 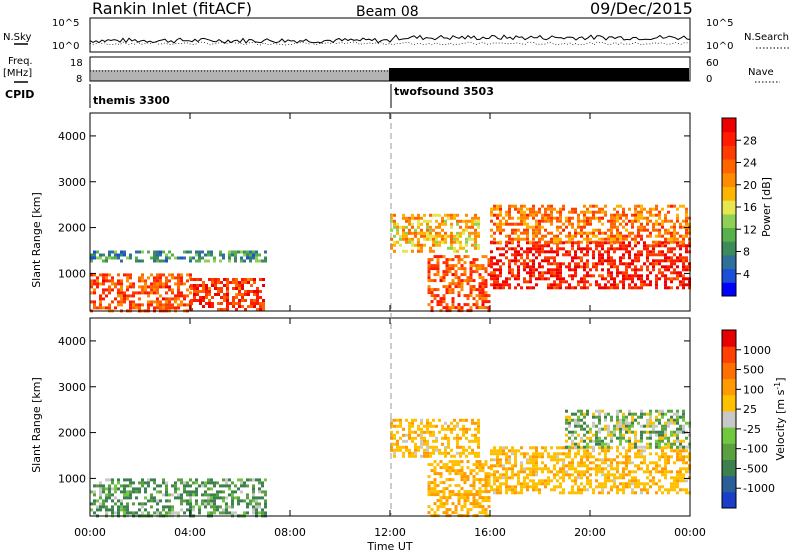 I want to click on nsky-label: N.Sky, so click(x=17, y=37).